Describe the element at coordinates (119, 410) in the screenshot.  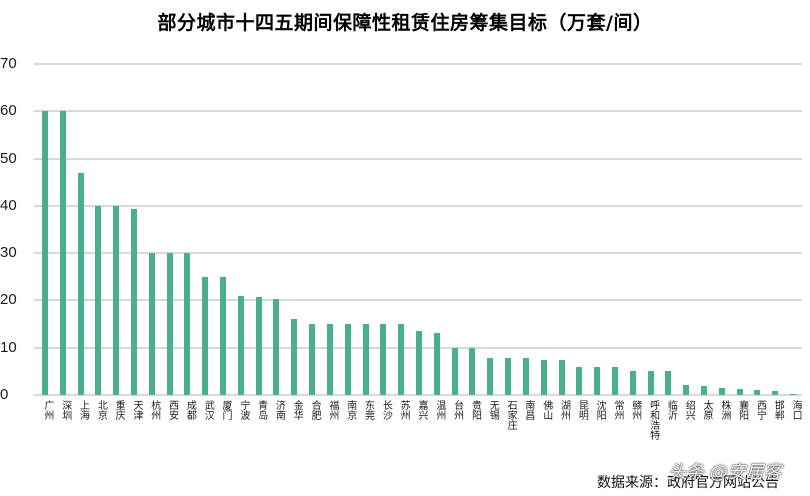
I see `x-tick-label: 重庆` at that location.